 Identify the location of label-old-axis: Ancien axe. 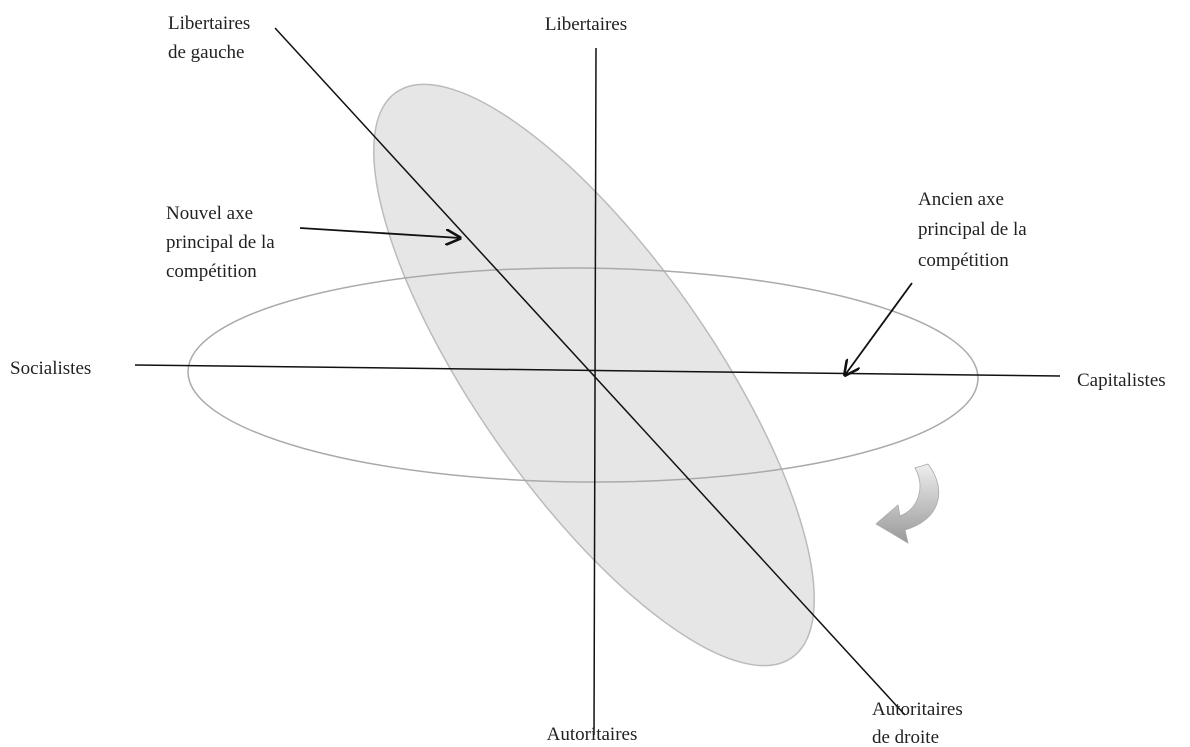
(961, 199).